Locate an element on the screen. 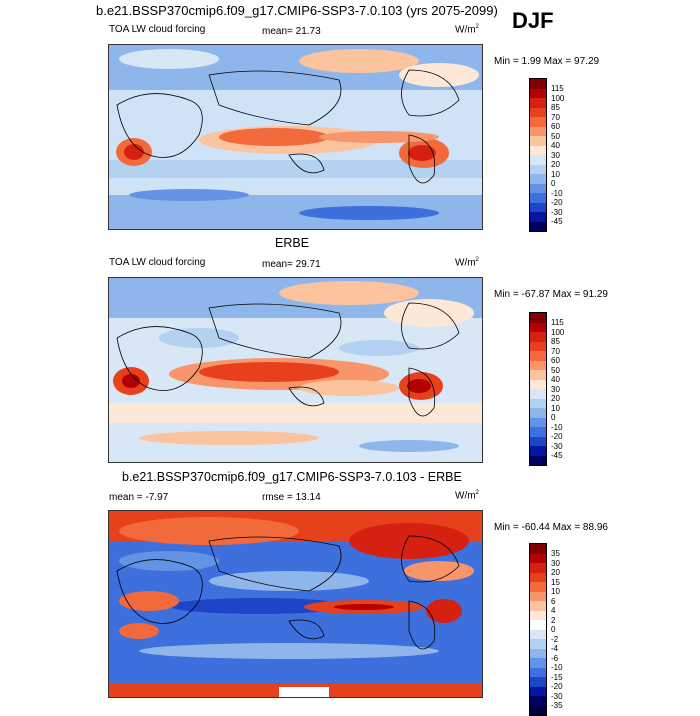  panel2-variable: TOA LW cloud forcing is located at coordinates (157, 262).